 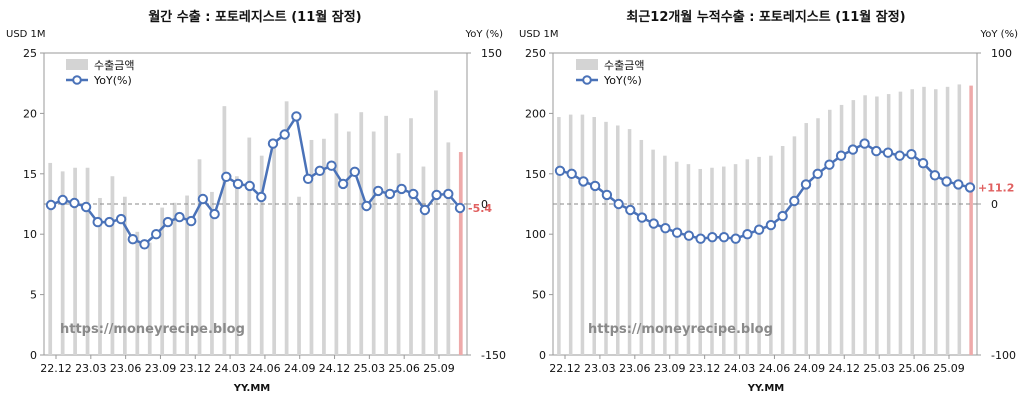 What do you see at coordinates (535, 53) in the screenshot?
I see `left-tick-label: 250` at bounding box center [535, 53].